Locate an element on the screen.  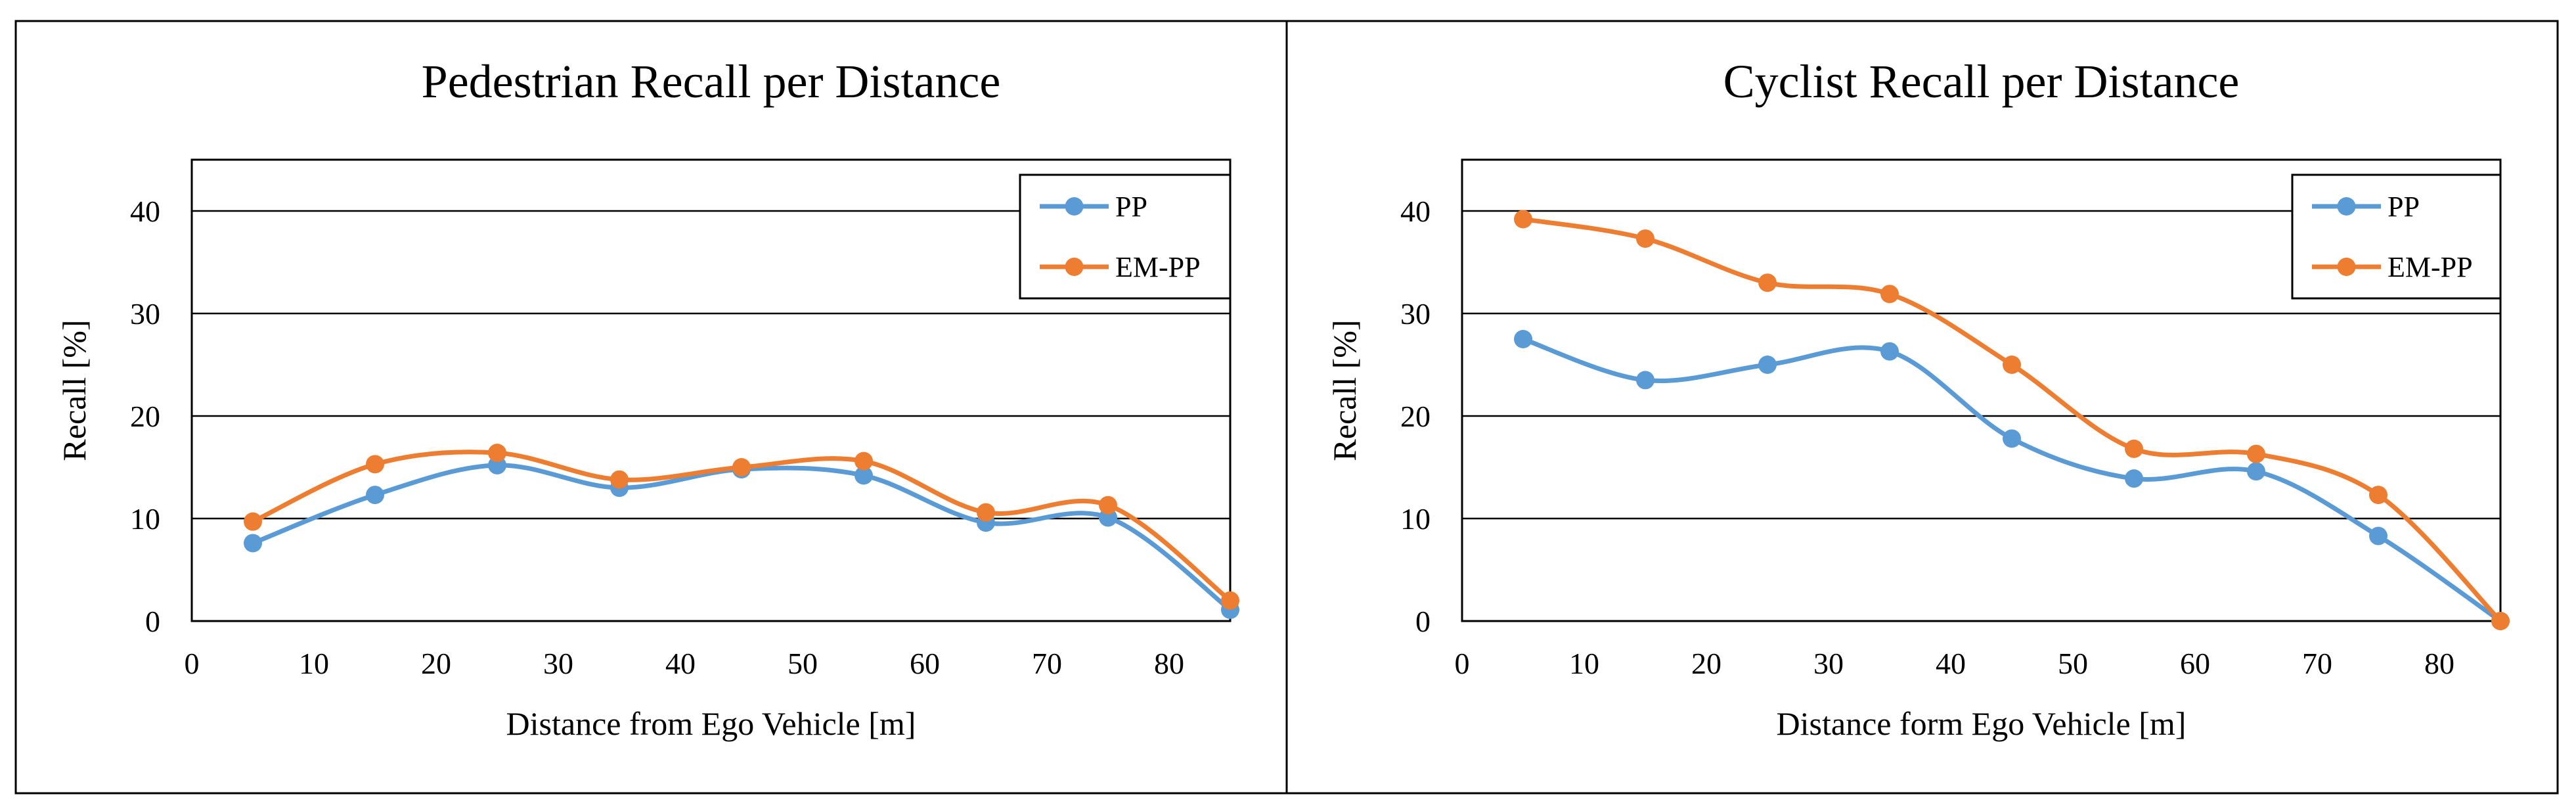
x-axis-label: Distance from Ego Vehicle [m] is located at coordinates (711, 723).